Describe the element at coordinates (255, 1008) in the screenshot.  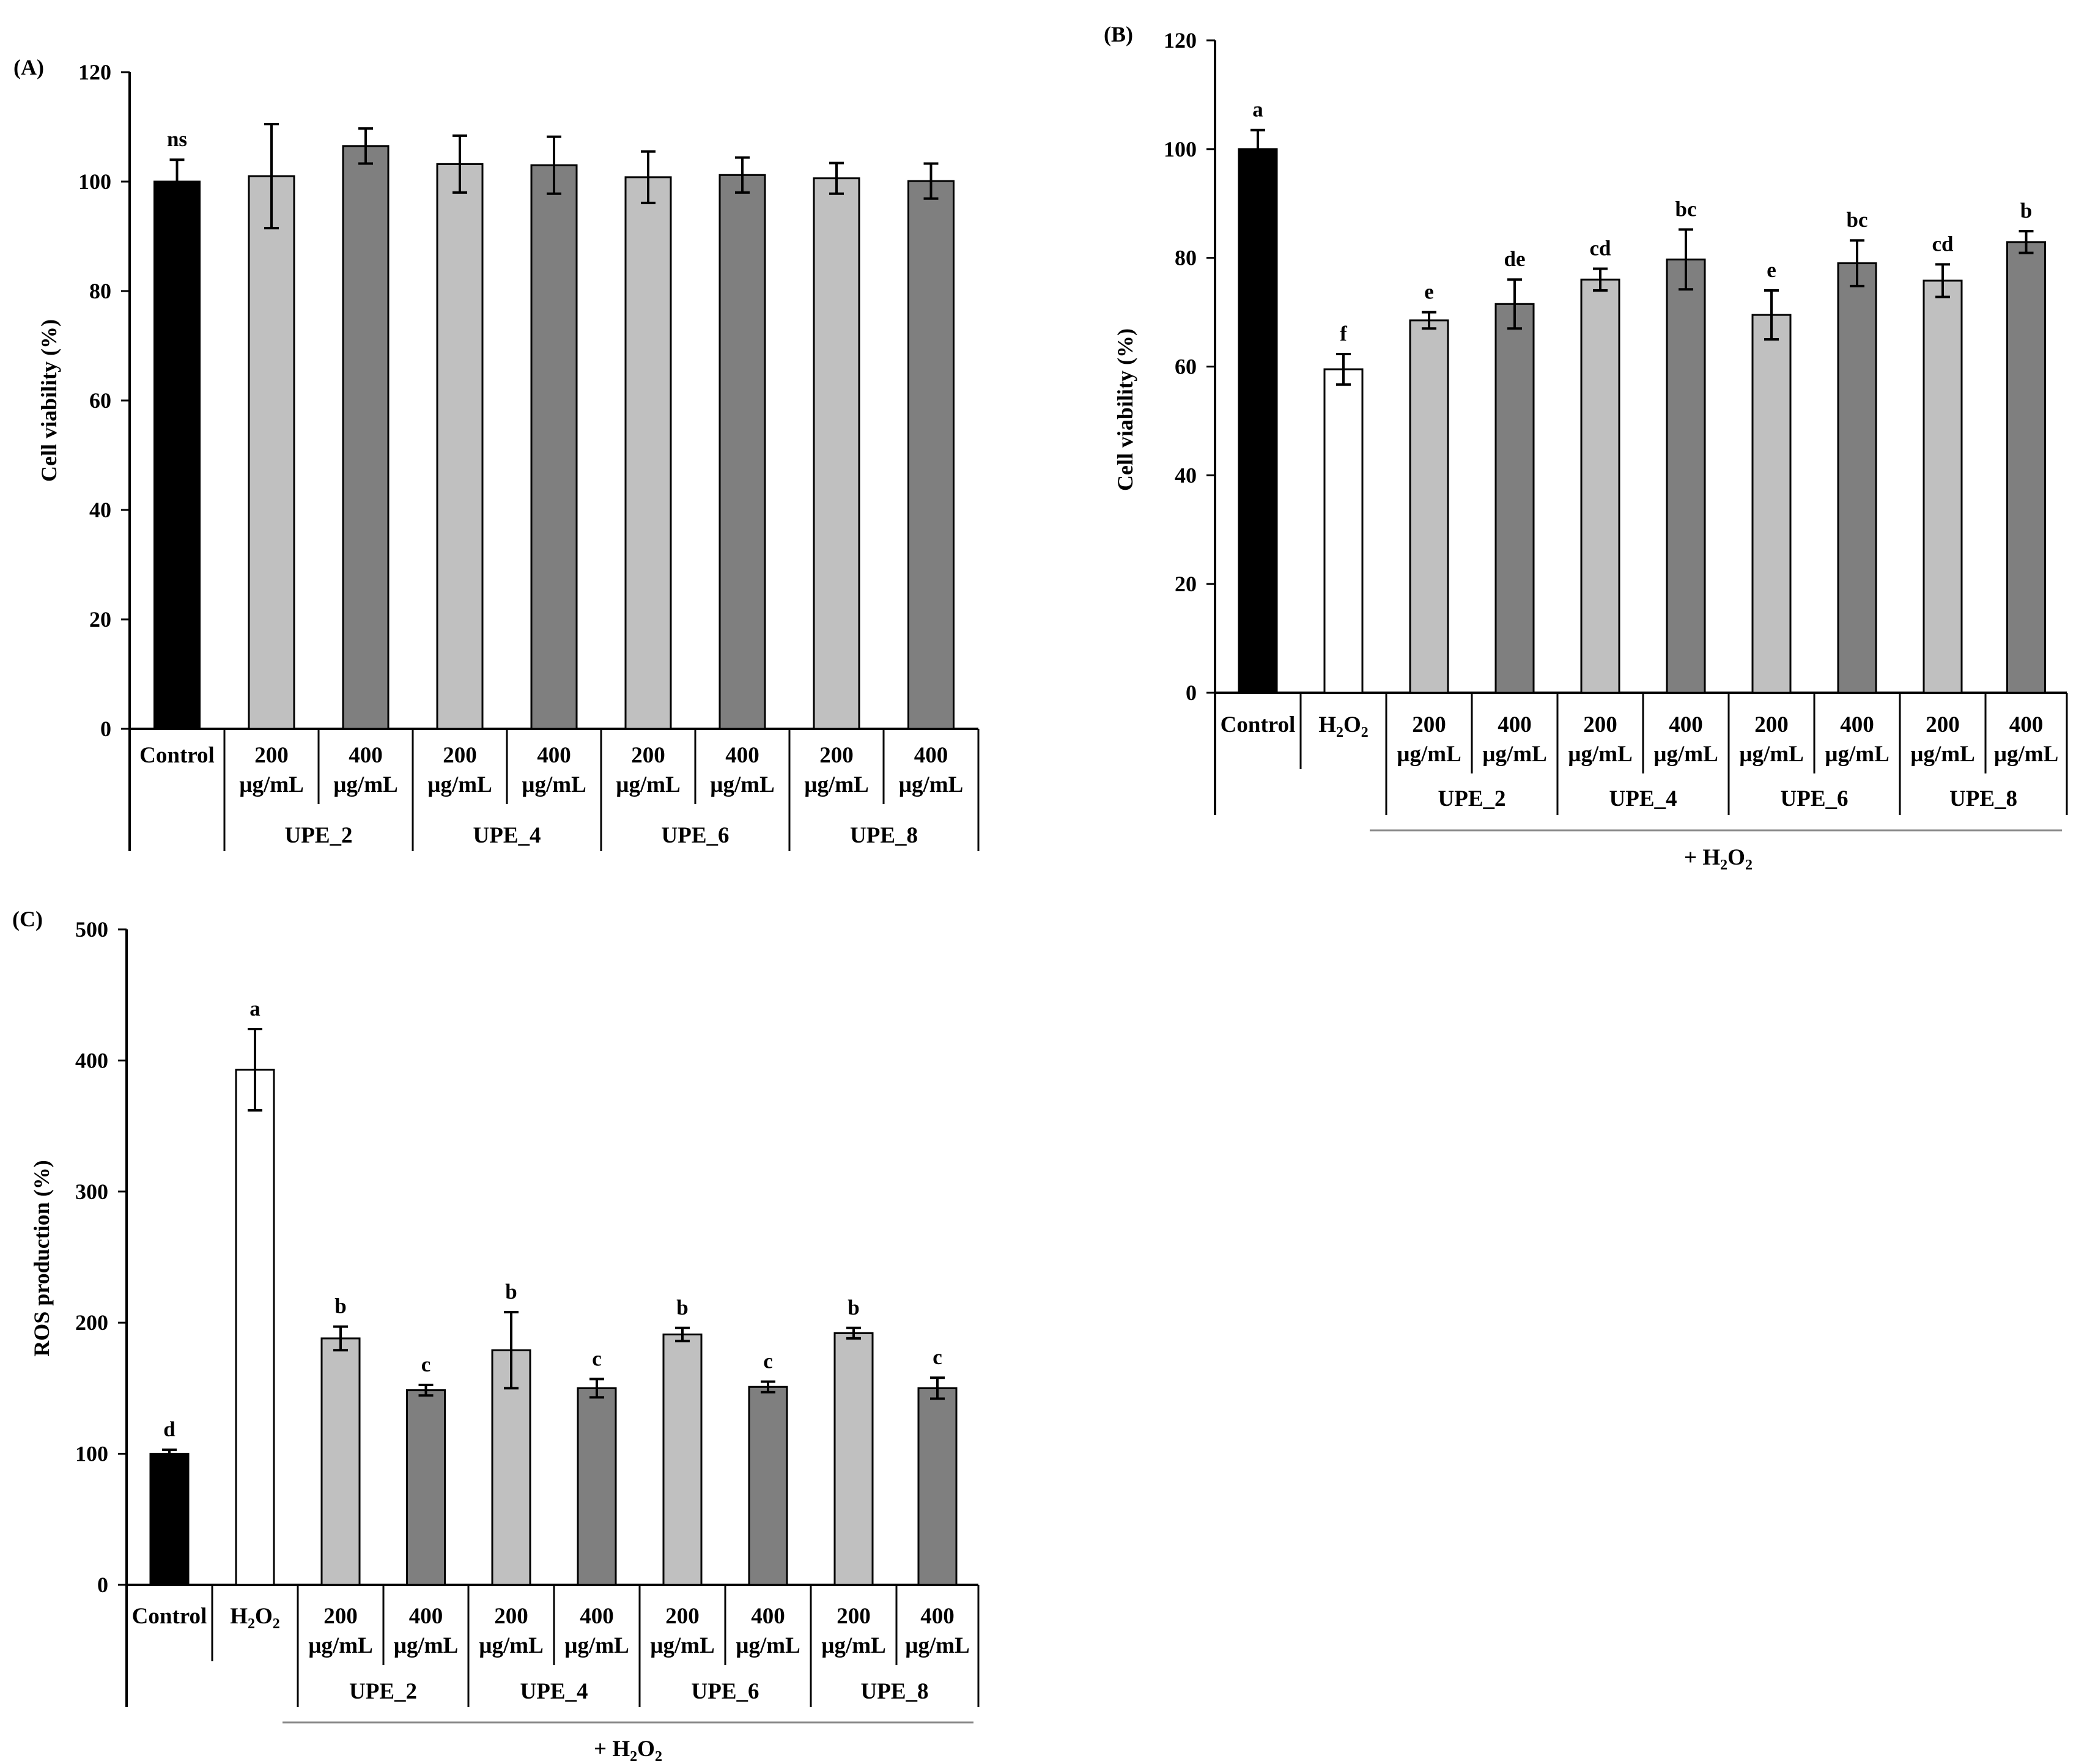
I see `significance-letter: a` at that location.